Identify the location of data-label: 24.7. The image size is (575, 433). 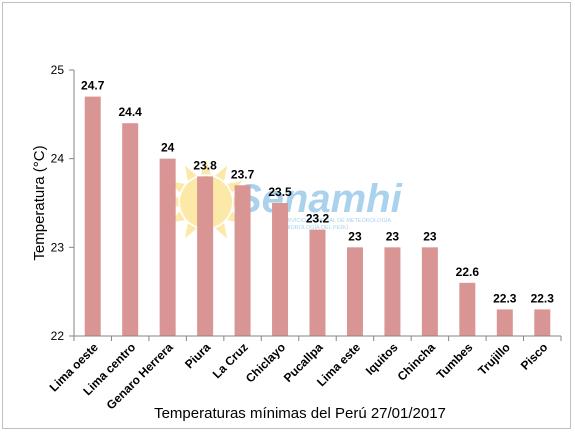
(93, 86).